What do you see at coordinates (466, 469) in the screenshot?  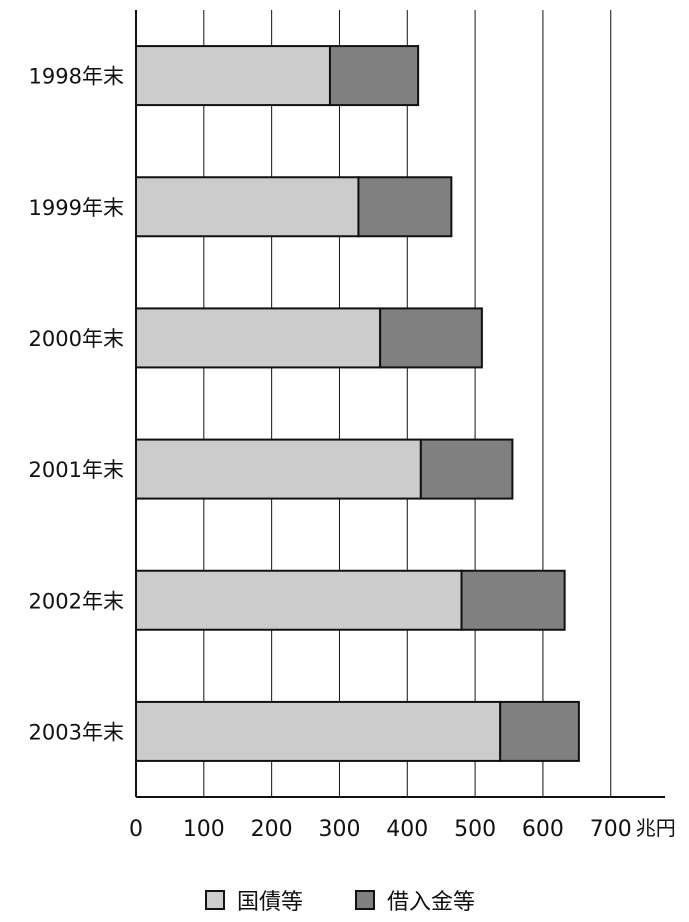 I see `bar-segment-borrowings-2001年末` at bounding box center [466, 469].